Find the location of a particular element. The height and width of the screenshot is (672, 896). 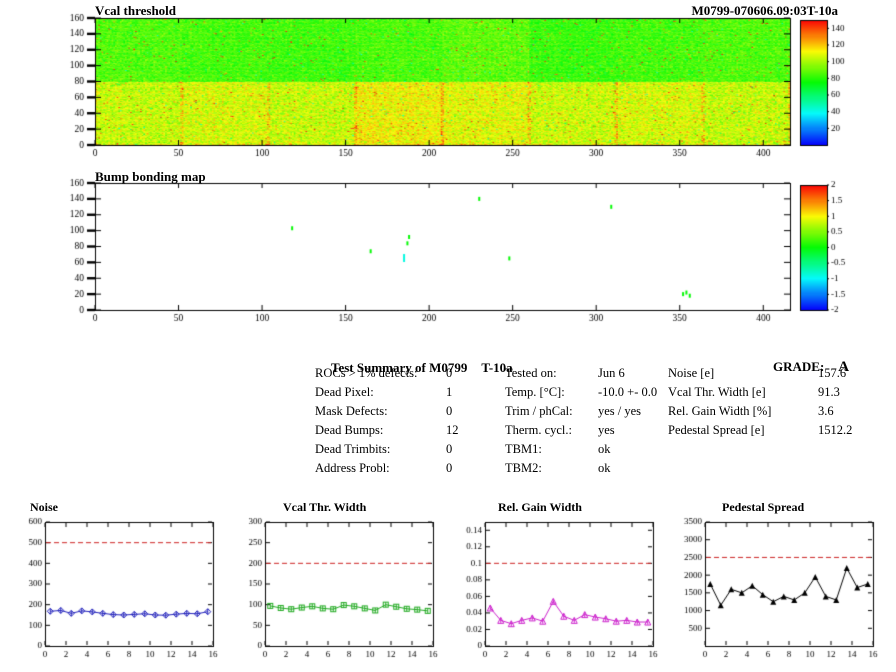

rel-gain-width-plot-title: Rel. Gain Width is located at coordinates (540, 507).